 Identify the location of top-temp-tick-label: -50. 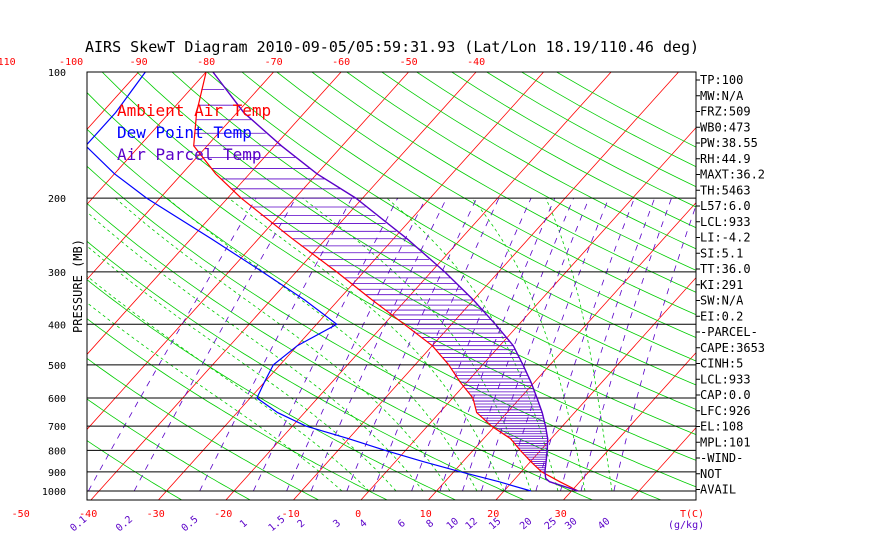
(409, 62).